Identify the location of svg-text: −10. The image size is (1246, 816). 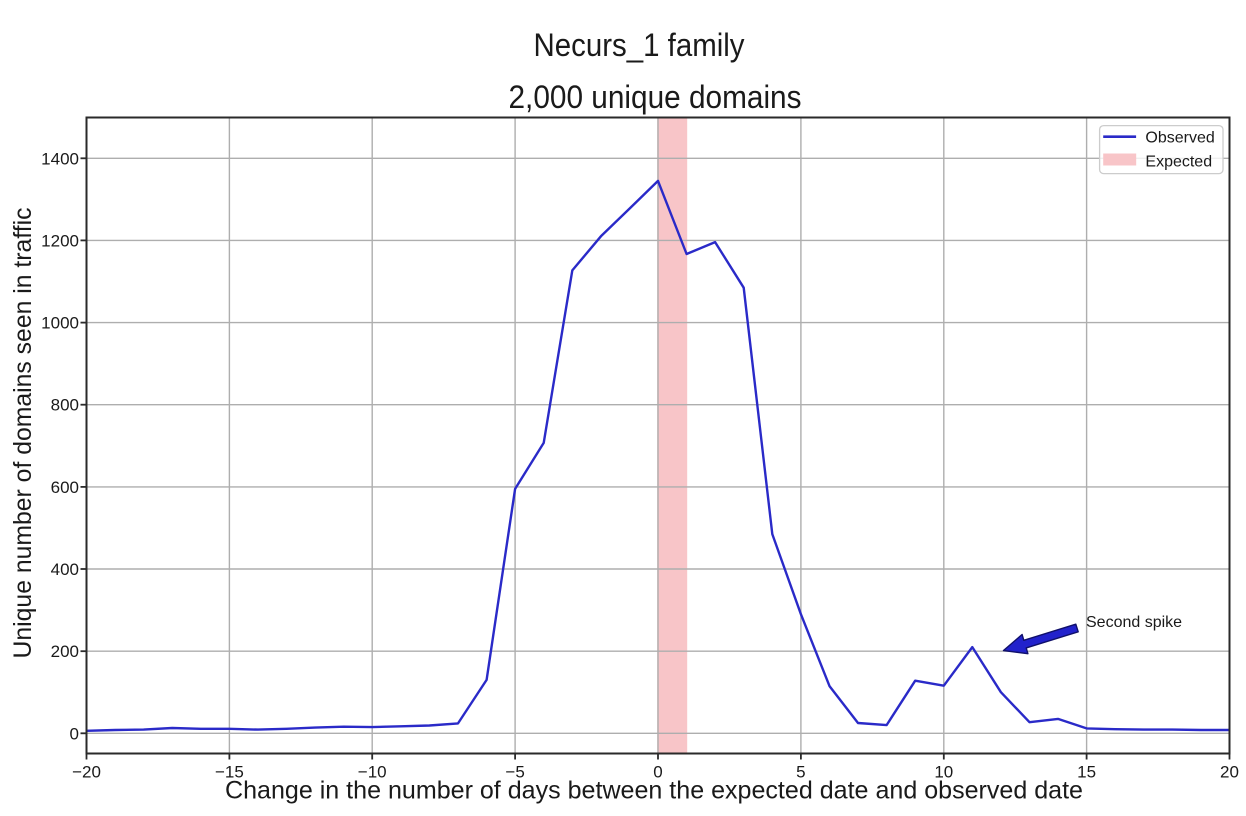
(372, 771).